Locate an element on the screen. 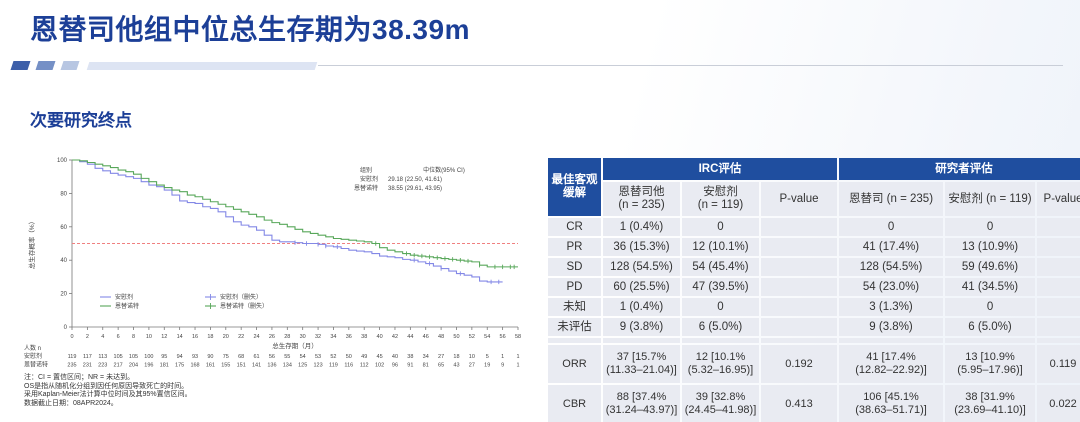 The height and width of the screenshot is (422, 1080). table-cell: 47 (39.5%) is located at coordinates (720, 287).